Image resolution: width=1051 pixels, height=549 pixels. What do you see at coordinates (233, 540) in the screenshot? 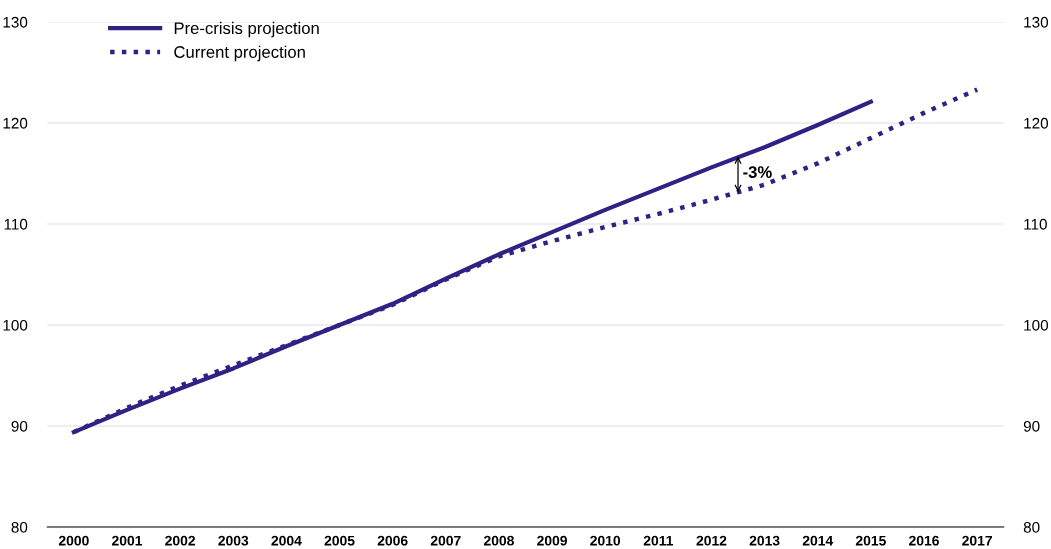
I see `x-tick-label: 2003` at bounding box center [233, 540].